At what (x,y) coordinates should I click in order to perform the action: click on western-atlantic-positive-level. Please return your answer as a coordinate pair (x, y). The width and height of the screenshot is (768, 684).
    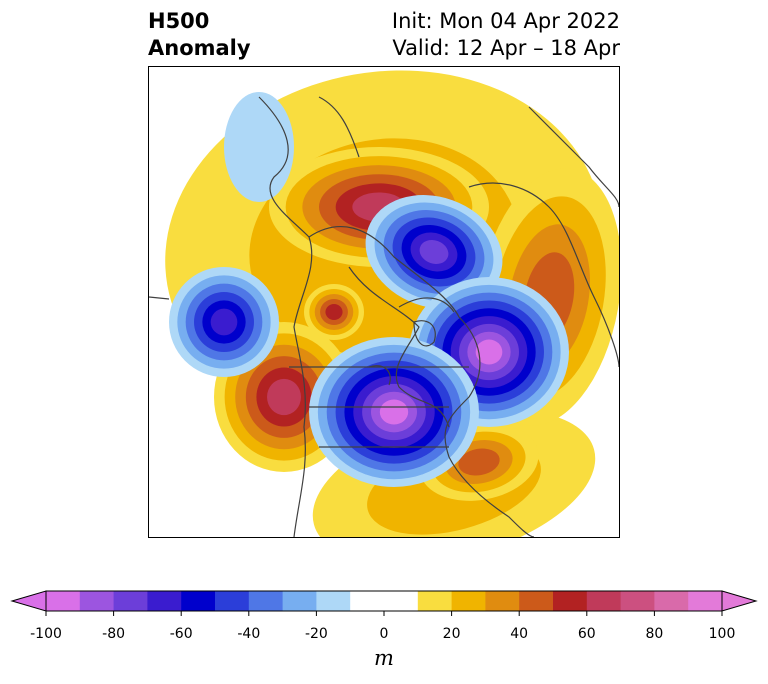
    Looking at the image, I should click on (479, 462).